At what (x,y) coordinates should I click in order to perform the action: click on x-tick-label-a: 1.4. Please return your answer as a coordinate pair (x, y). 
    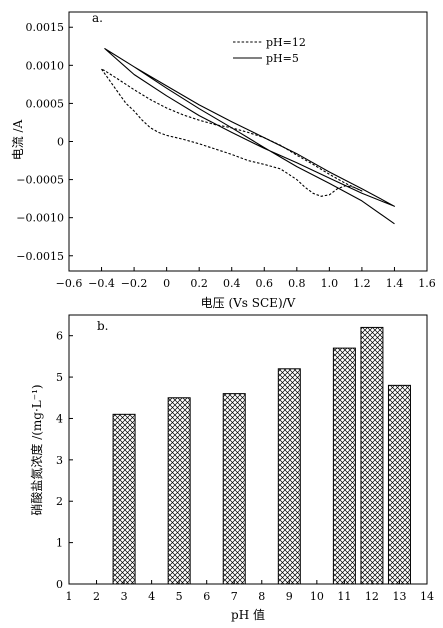
    Looking at the image, I should click on (395, 283).